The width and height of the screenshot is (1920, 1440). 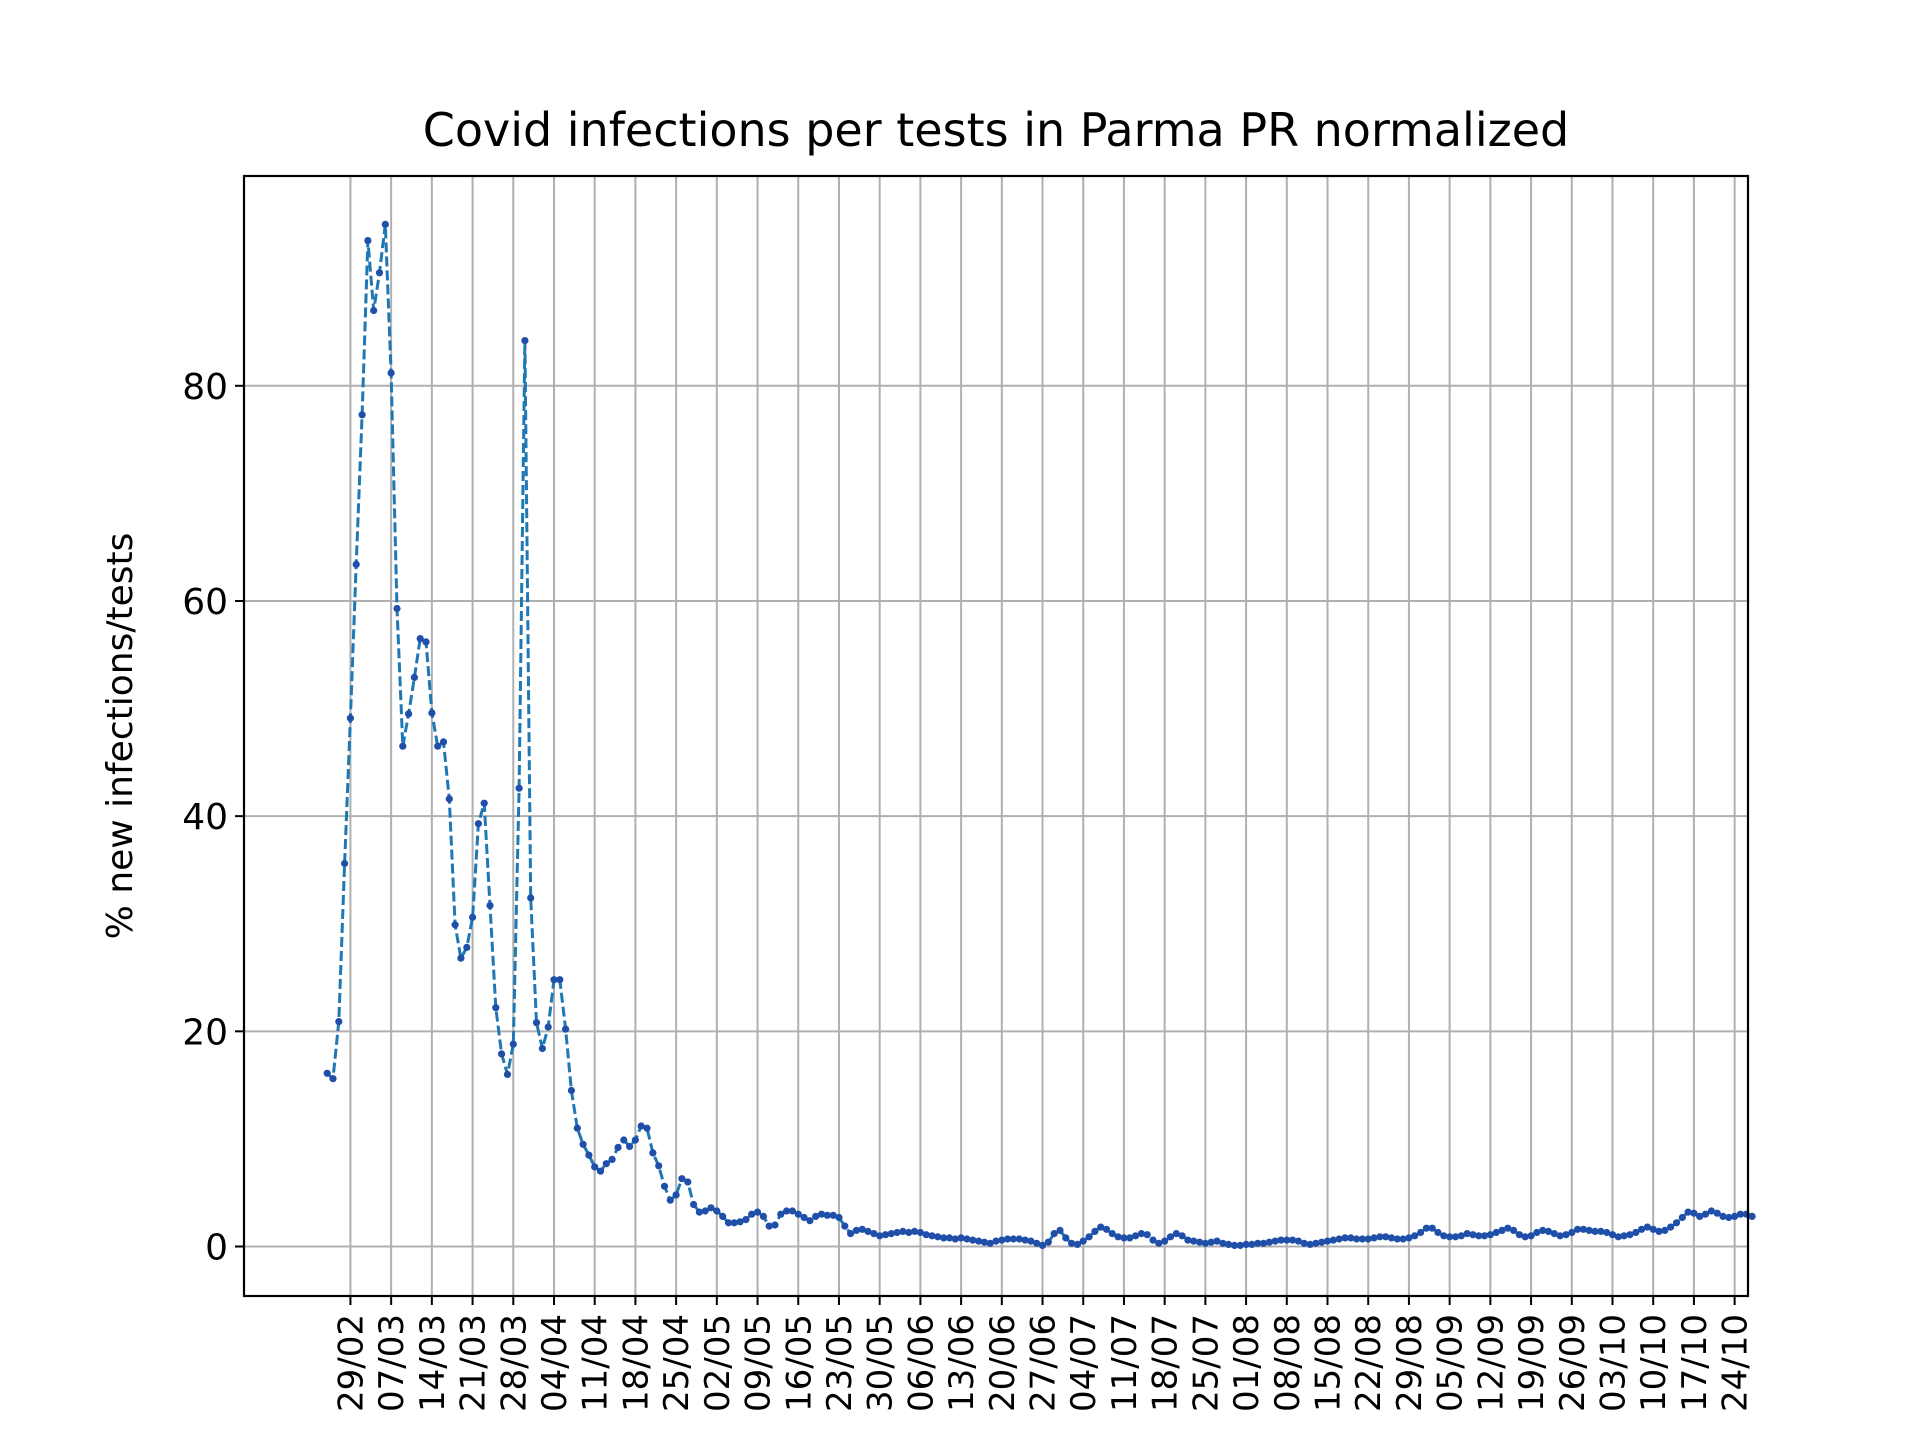 What do you see at coordinates (1451, 1363) in the screenshot?
I see `x-tick-label: 05/09` at bounding box center [1451, 1363].